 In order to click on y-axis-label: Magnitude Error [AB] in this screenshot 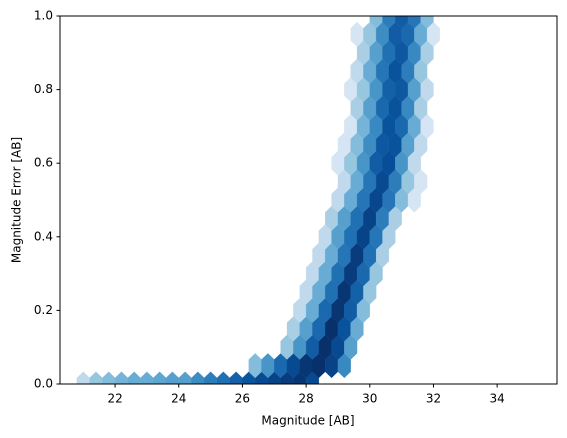, I will do `click(17, 200)`.